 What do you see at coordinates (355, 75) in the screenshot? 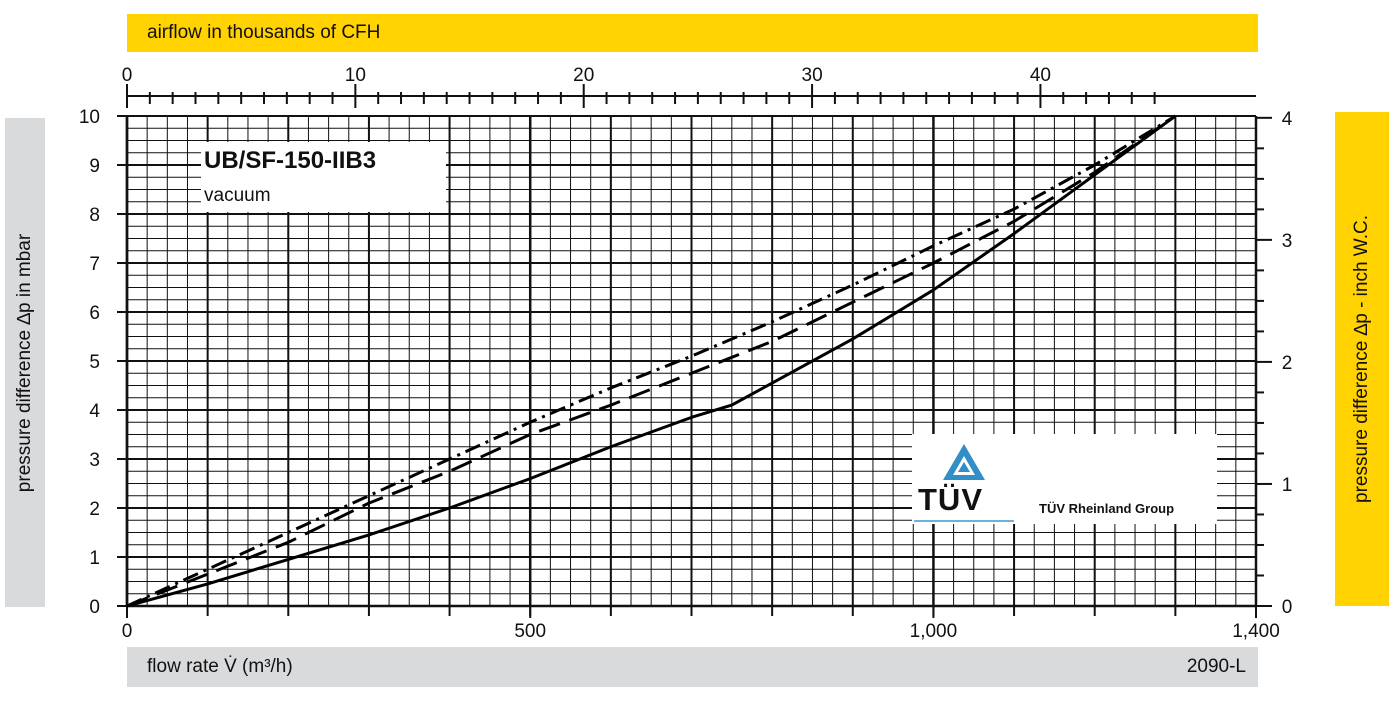
I see `top-tick-label: 10` at bounding box center [355, 75].